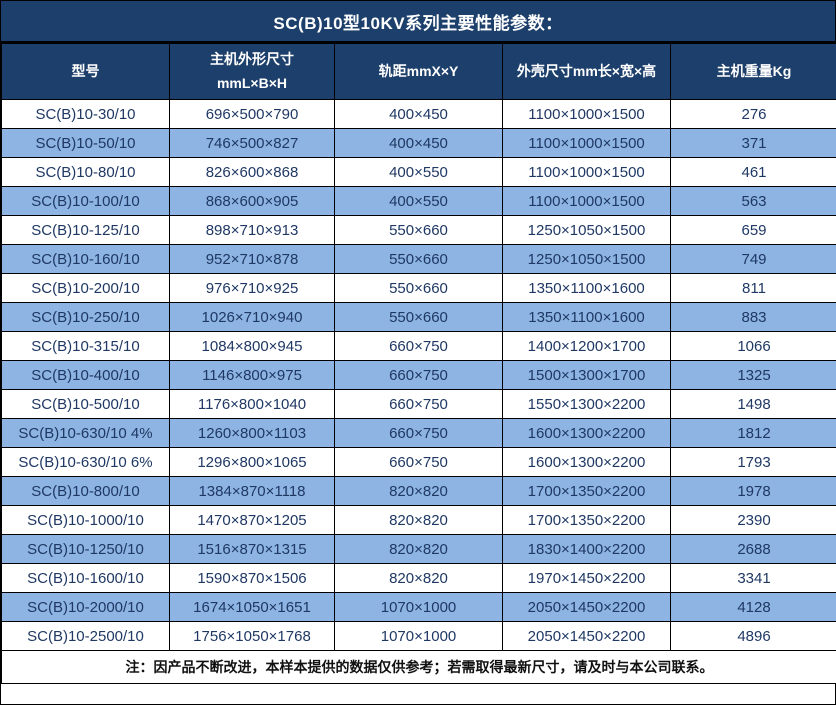 The image size is (836, 705). Describe the element at coordinates (753, 259) in the screenshot. I see `table-cell: 749` at that location.